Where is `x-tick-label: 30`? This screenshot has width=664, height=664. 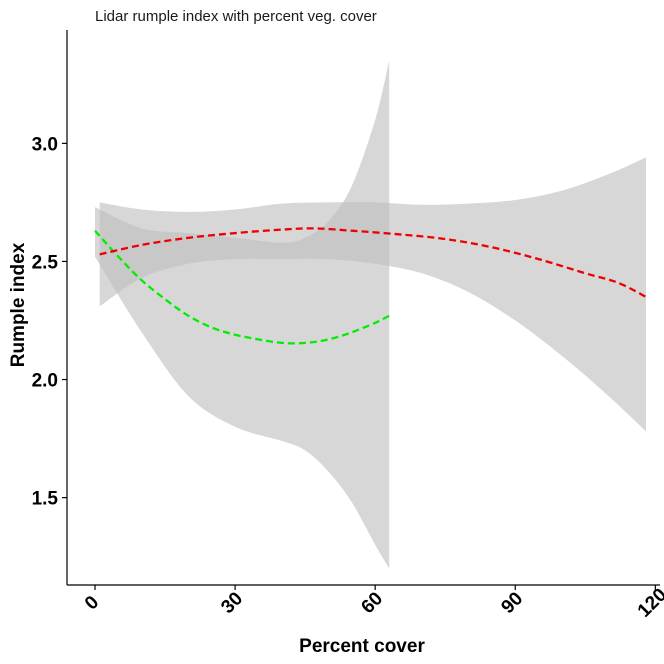
x-tick-label: 30 is located at coordinates (232, 603).